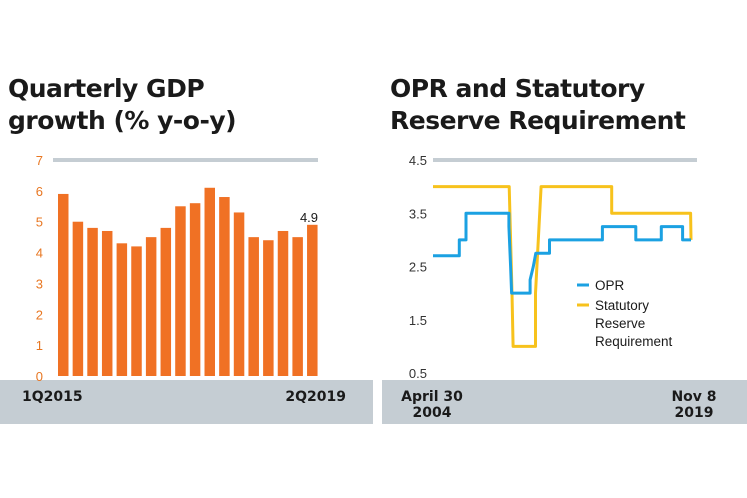 The image size is (747, 498). Describe the element at coordinates (693, 397) in the screenshot. I see `opr-x-end-label-1: Nov 8` at that location.